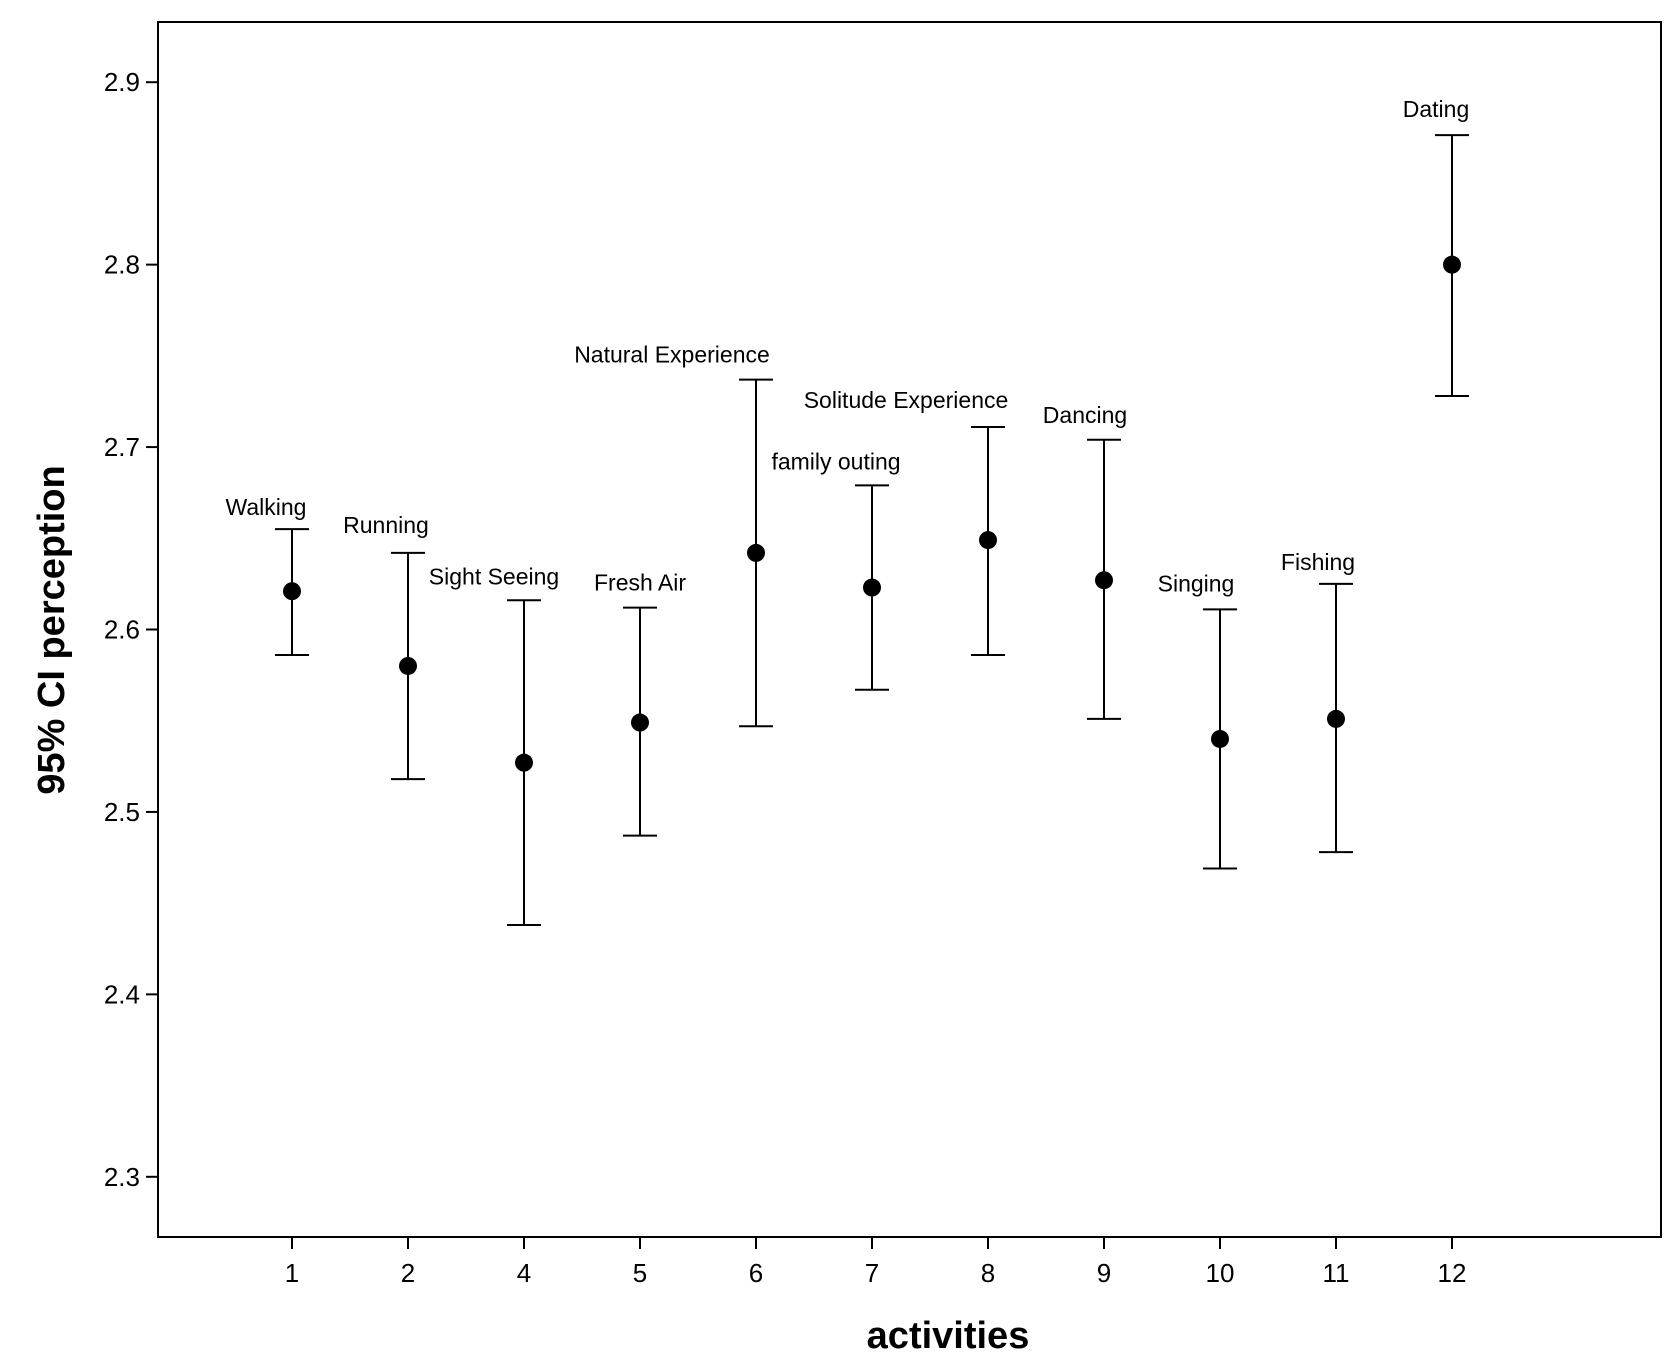 This screenshot has height=1368, width=1679. What do you see at coordinates (386, 525) in the screenshot?
I see `point-label: Running` at bounding box center [386, 525].